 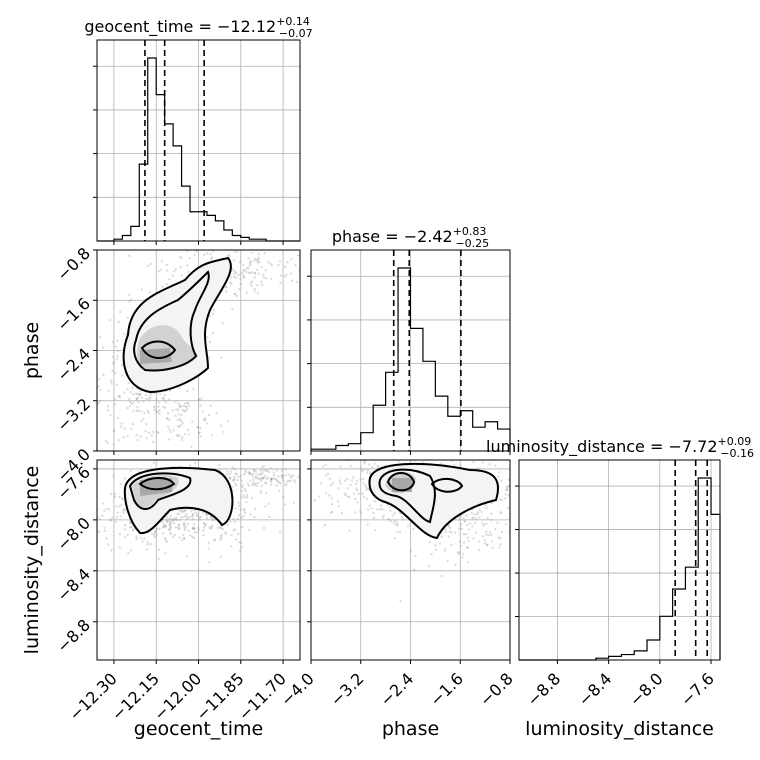 I want to click on scatter-panel-geocent_time-luminosity_distance, so click(x=193, y=560).